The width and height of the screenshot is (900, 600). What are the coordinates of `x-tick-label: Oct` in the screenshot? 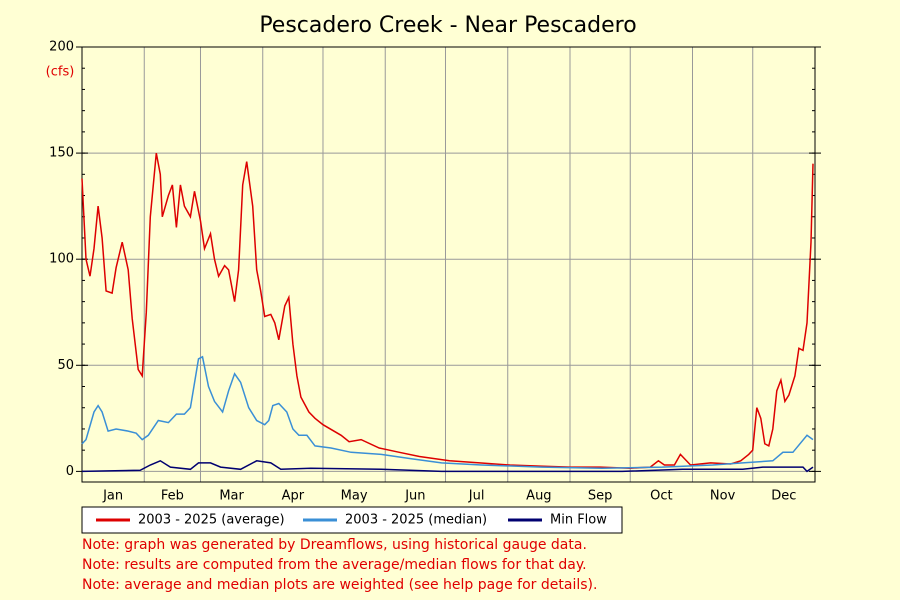 It's located at (661, 496).